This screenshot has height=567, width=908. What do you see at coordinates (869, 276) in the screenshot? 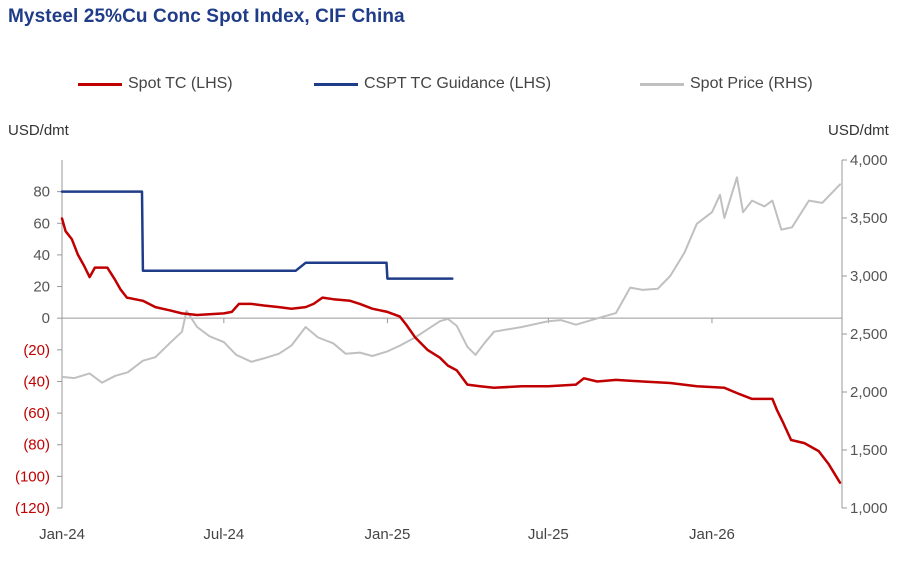
I see `right-axis-tick-label: 3,000` at bounding box center [869, 276].